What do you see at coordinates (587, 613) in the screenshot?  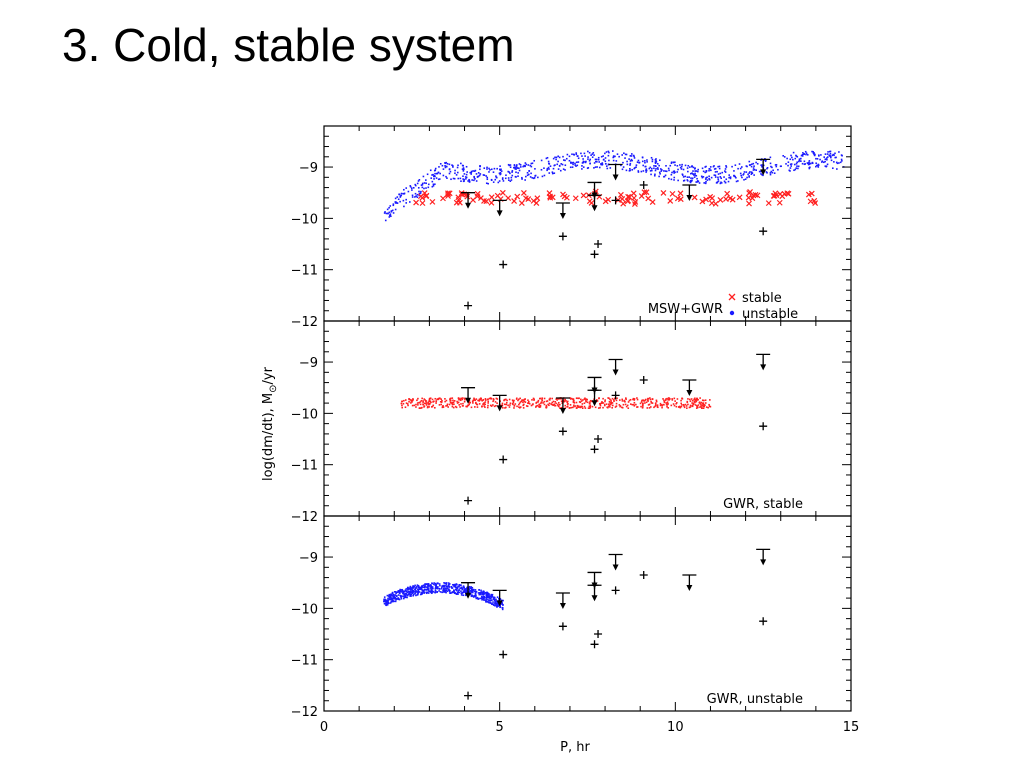 I see `panel-frame` at bounding box center [587, 613].